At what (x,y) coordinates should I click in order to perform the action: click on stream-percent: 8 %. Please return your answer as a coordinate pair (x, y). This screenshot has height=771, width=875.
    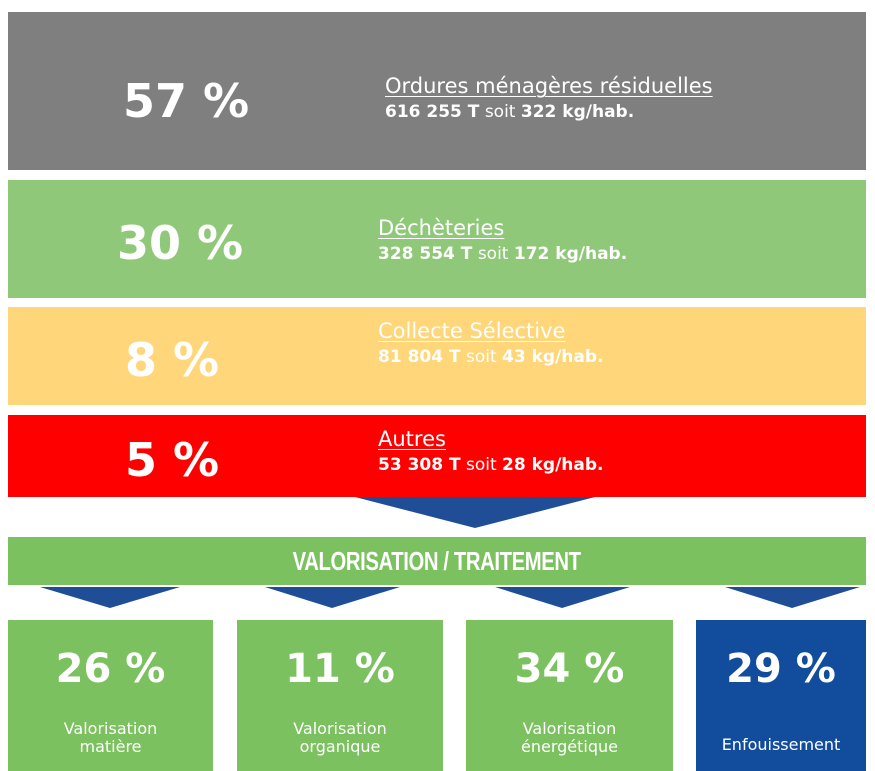
    Looking at the image, I should click on (172, 360).